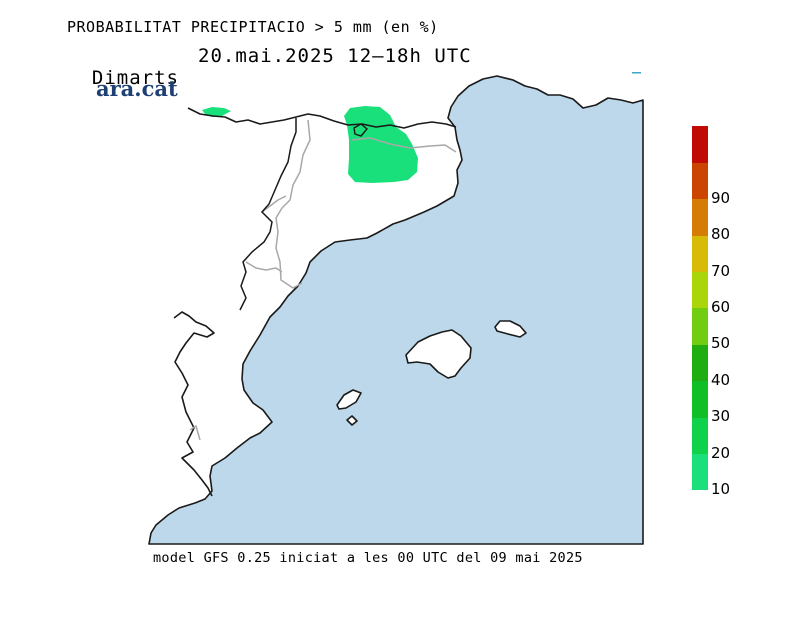 The height and width of the screenshot is (617, 800). What do you see at coordinates (721, 234) in the screenshot?
I see `legend-label-80: 80` at bounding box center [721, 234].